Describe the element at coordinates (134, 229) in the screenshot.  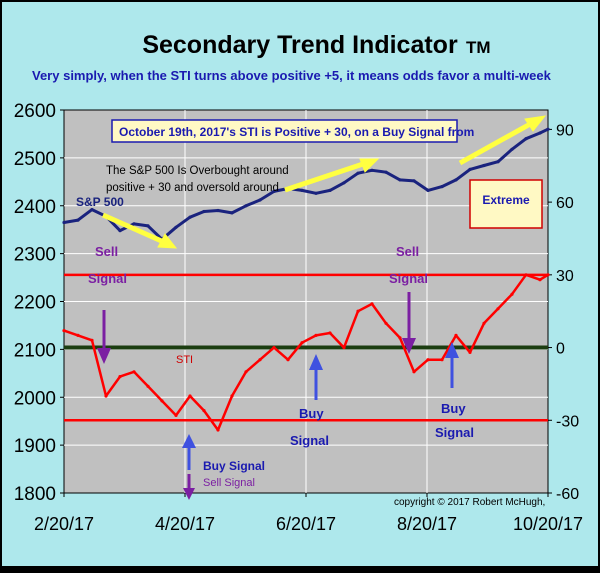
I see `trend-arrow-down` at that location.